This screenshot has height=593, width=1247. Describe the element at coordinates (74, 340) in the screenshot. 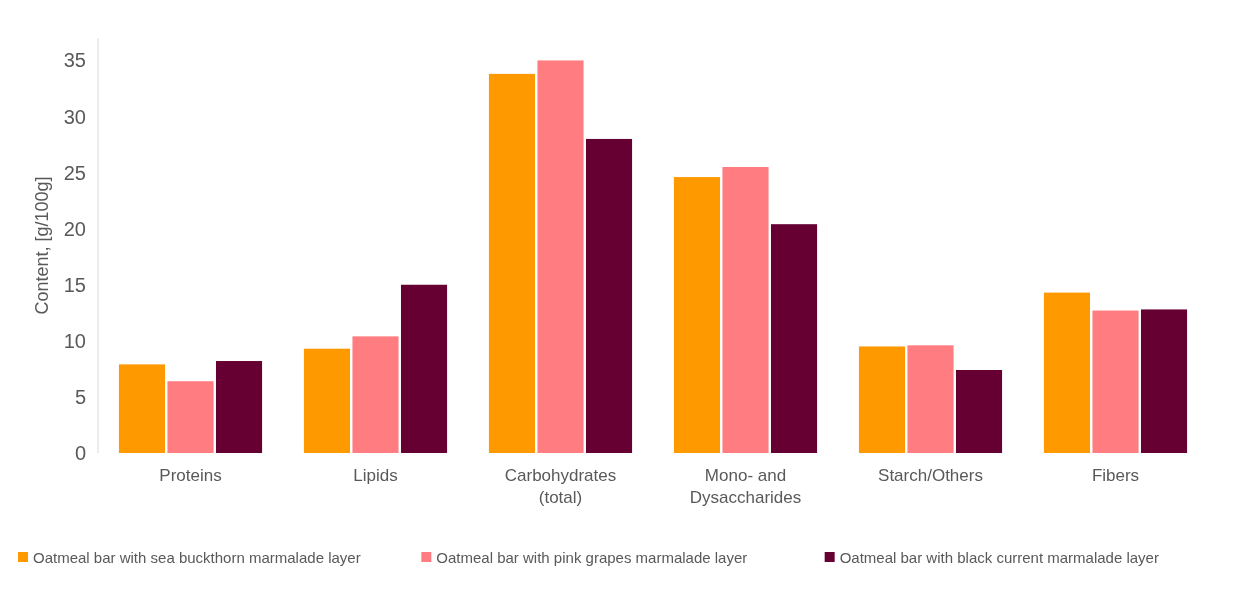

I see `y-tick-label: 10` at that location.